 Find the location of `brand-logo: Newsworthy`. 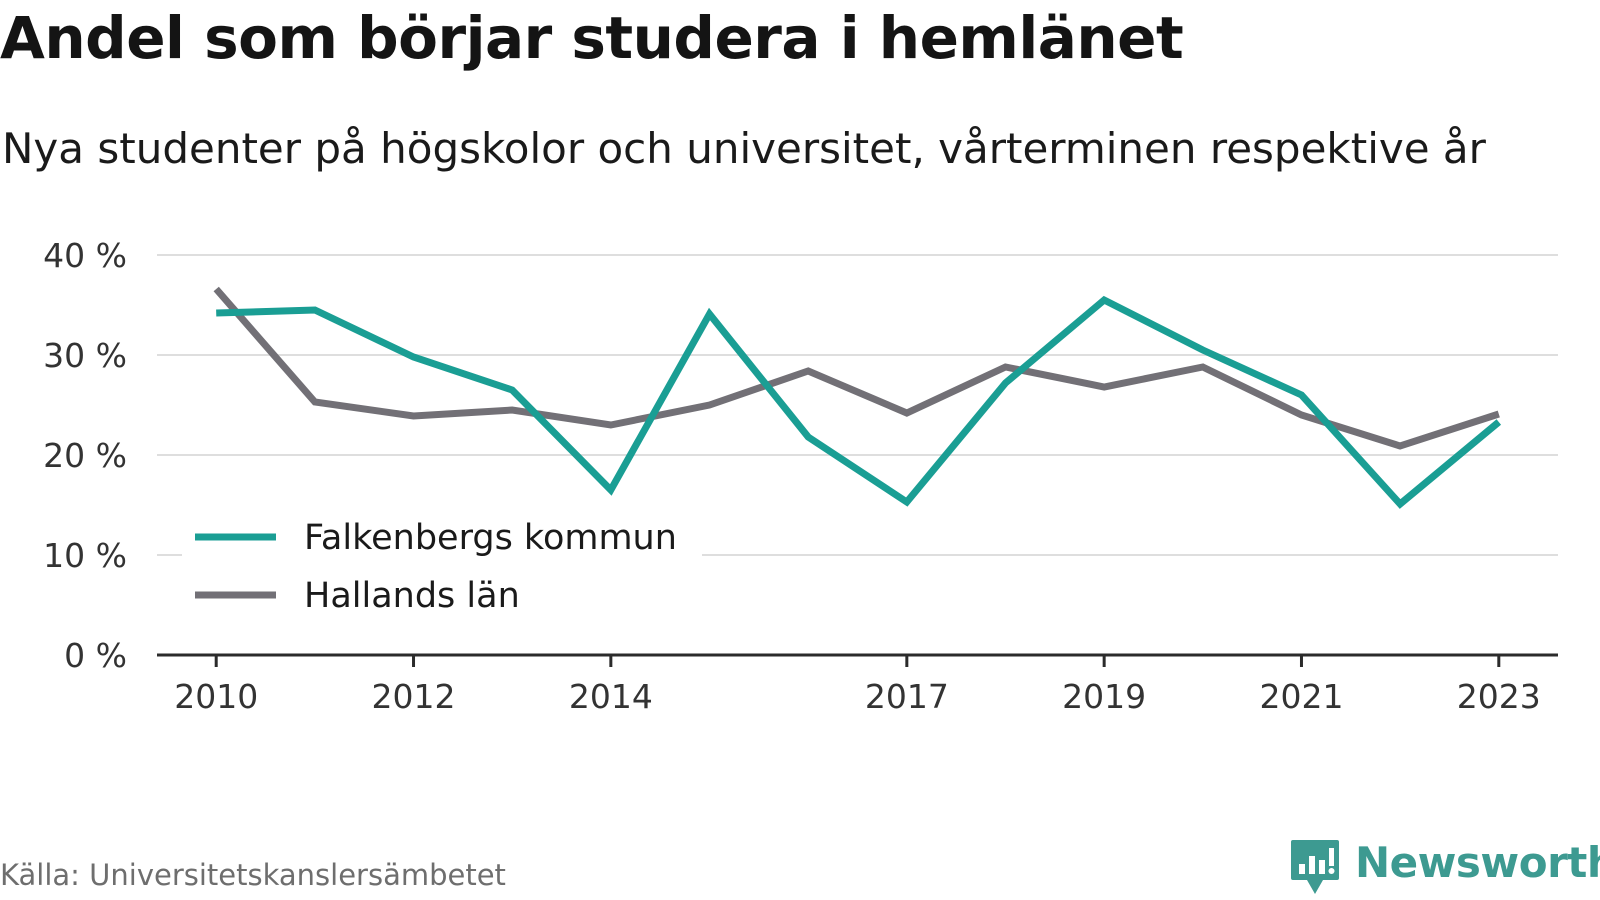

brand-logo: Newsworthy is located at coordinates (1444, 868).